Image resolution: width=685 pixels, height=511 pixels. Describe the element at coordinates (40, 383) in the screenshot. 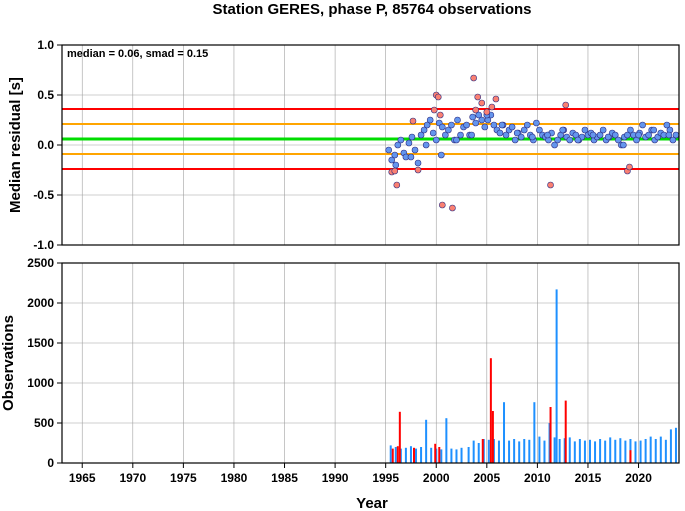

I see `observations-y-tick-label: 1000` at that location.